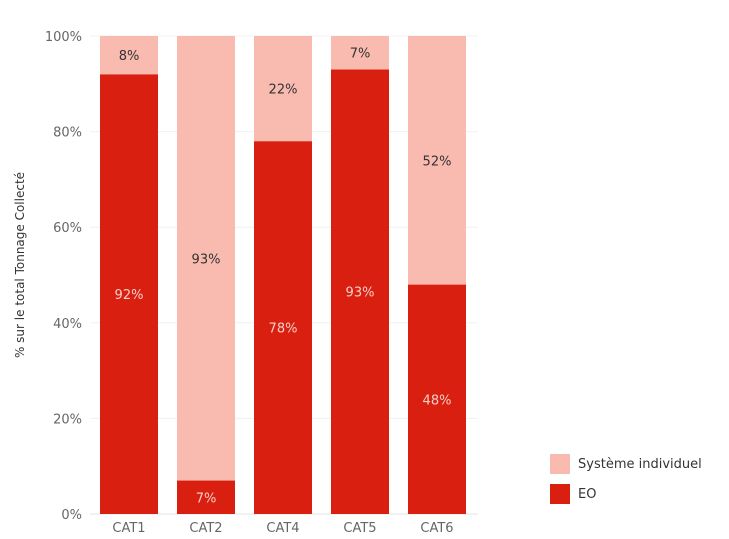 This screenshot has width=729, height=539. Describe the element at coordinates (67, 228) in the screenshot. I see `y-tick-label: 60%` at that location.